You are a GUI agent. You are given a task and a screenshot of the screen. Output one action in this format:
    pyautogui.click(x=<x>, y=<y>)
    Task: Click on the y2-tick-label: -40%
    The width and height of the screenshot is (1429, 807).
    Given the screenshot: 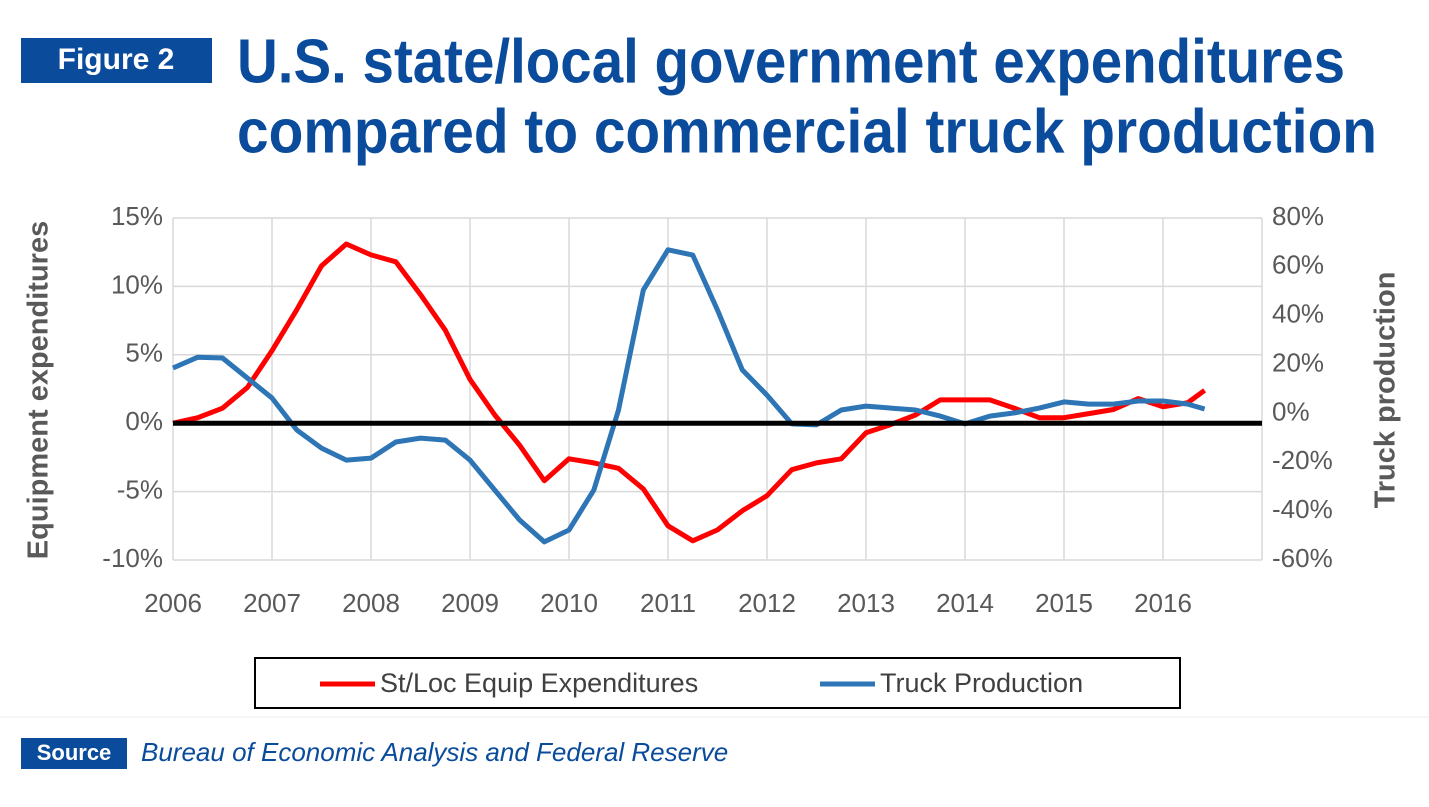 What is the action you would take?
    pyautogui.click(x=1302, y=509)
    